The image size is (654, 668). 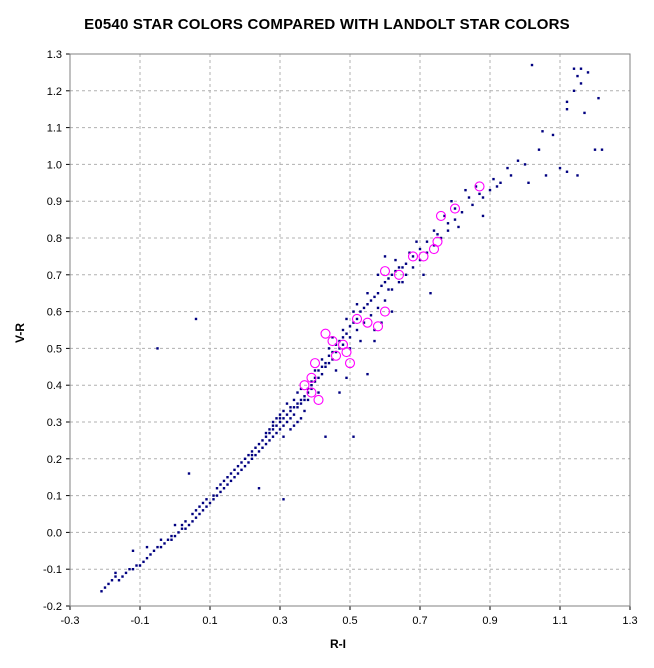 I want to click on y-tick-label: 1.2, so click(x=54, y=92).